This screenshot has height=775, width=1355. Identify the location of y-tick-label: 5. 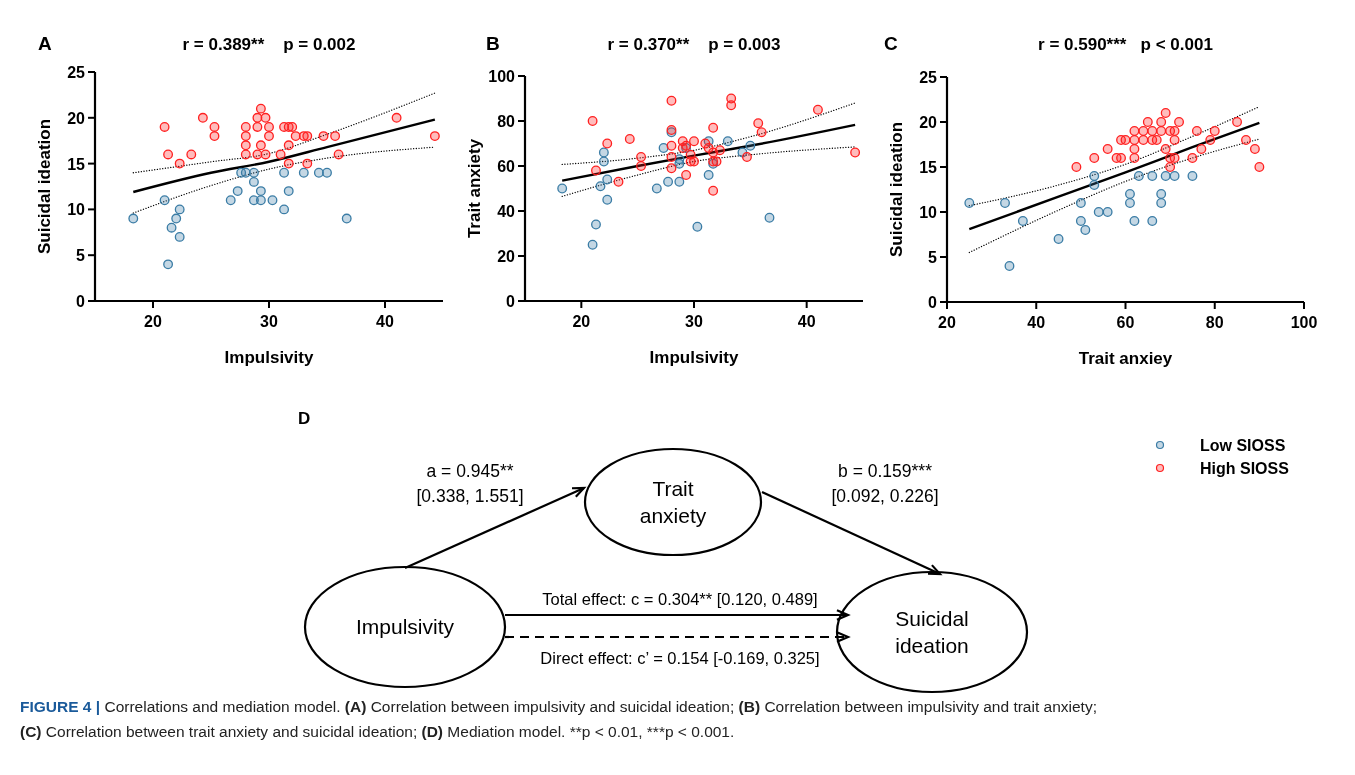
(81, 256).